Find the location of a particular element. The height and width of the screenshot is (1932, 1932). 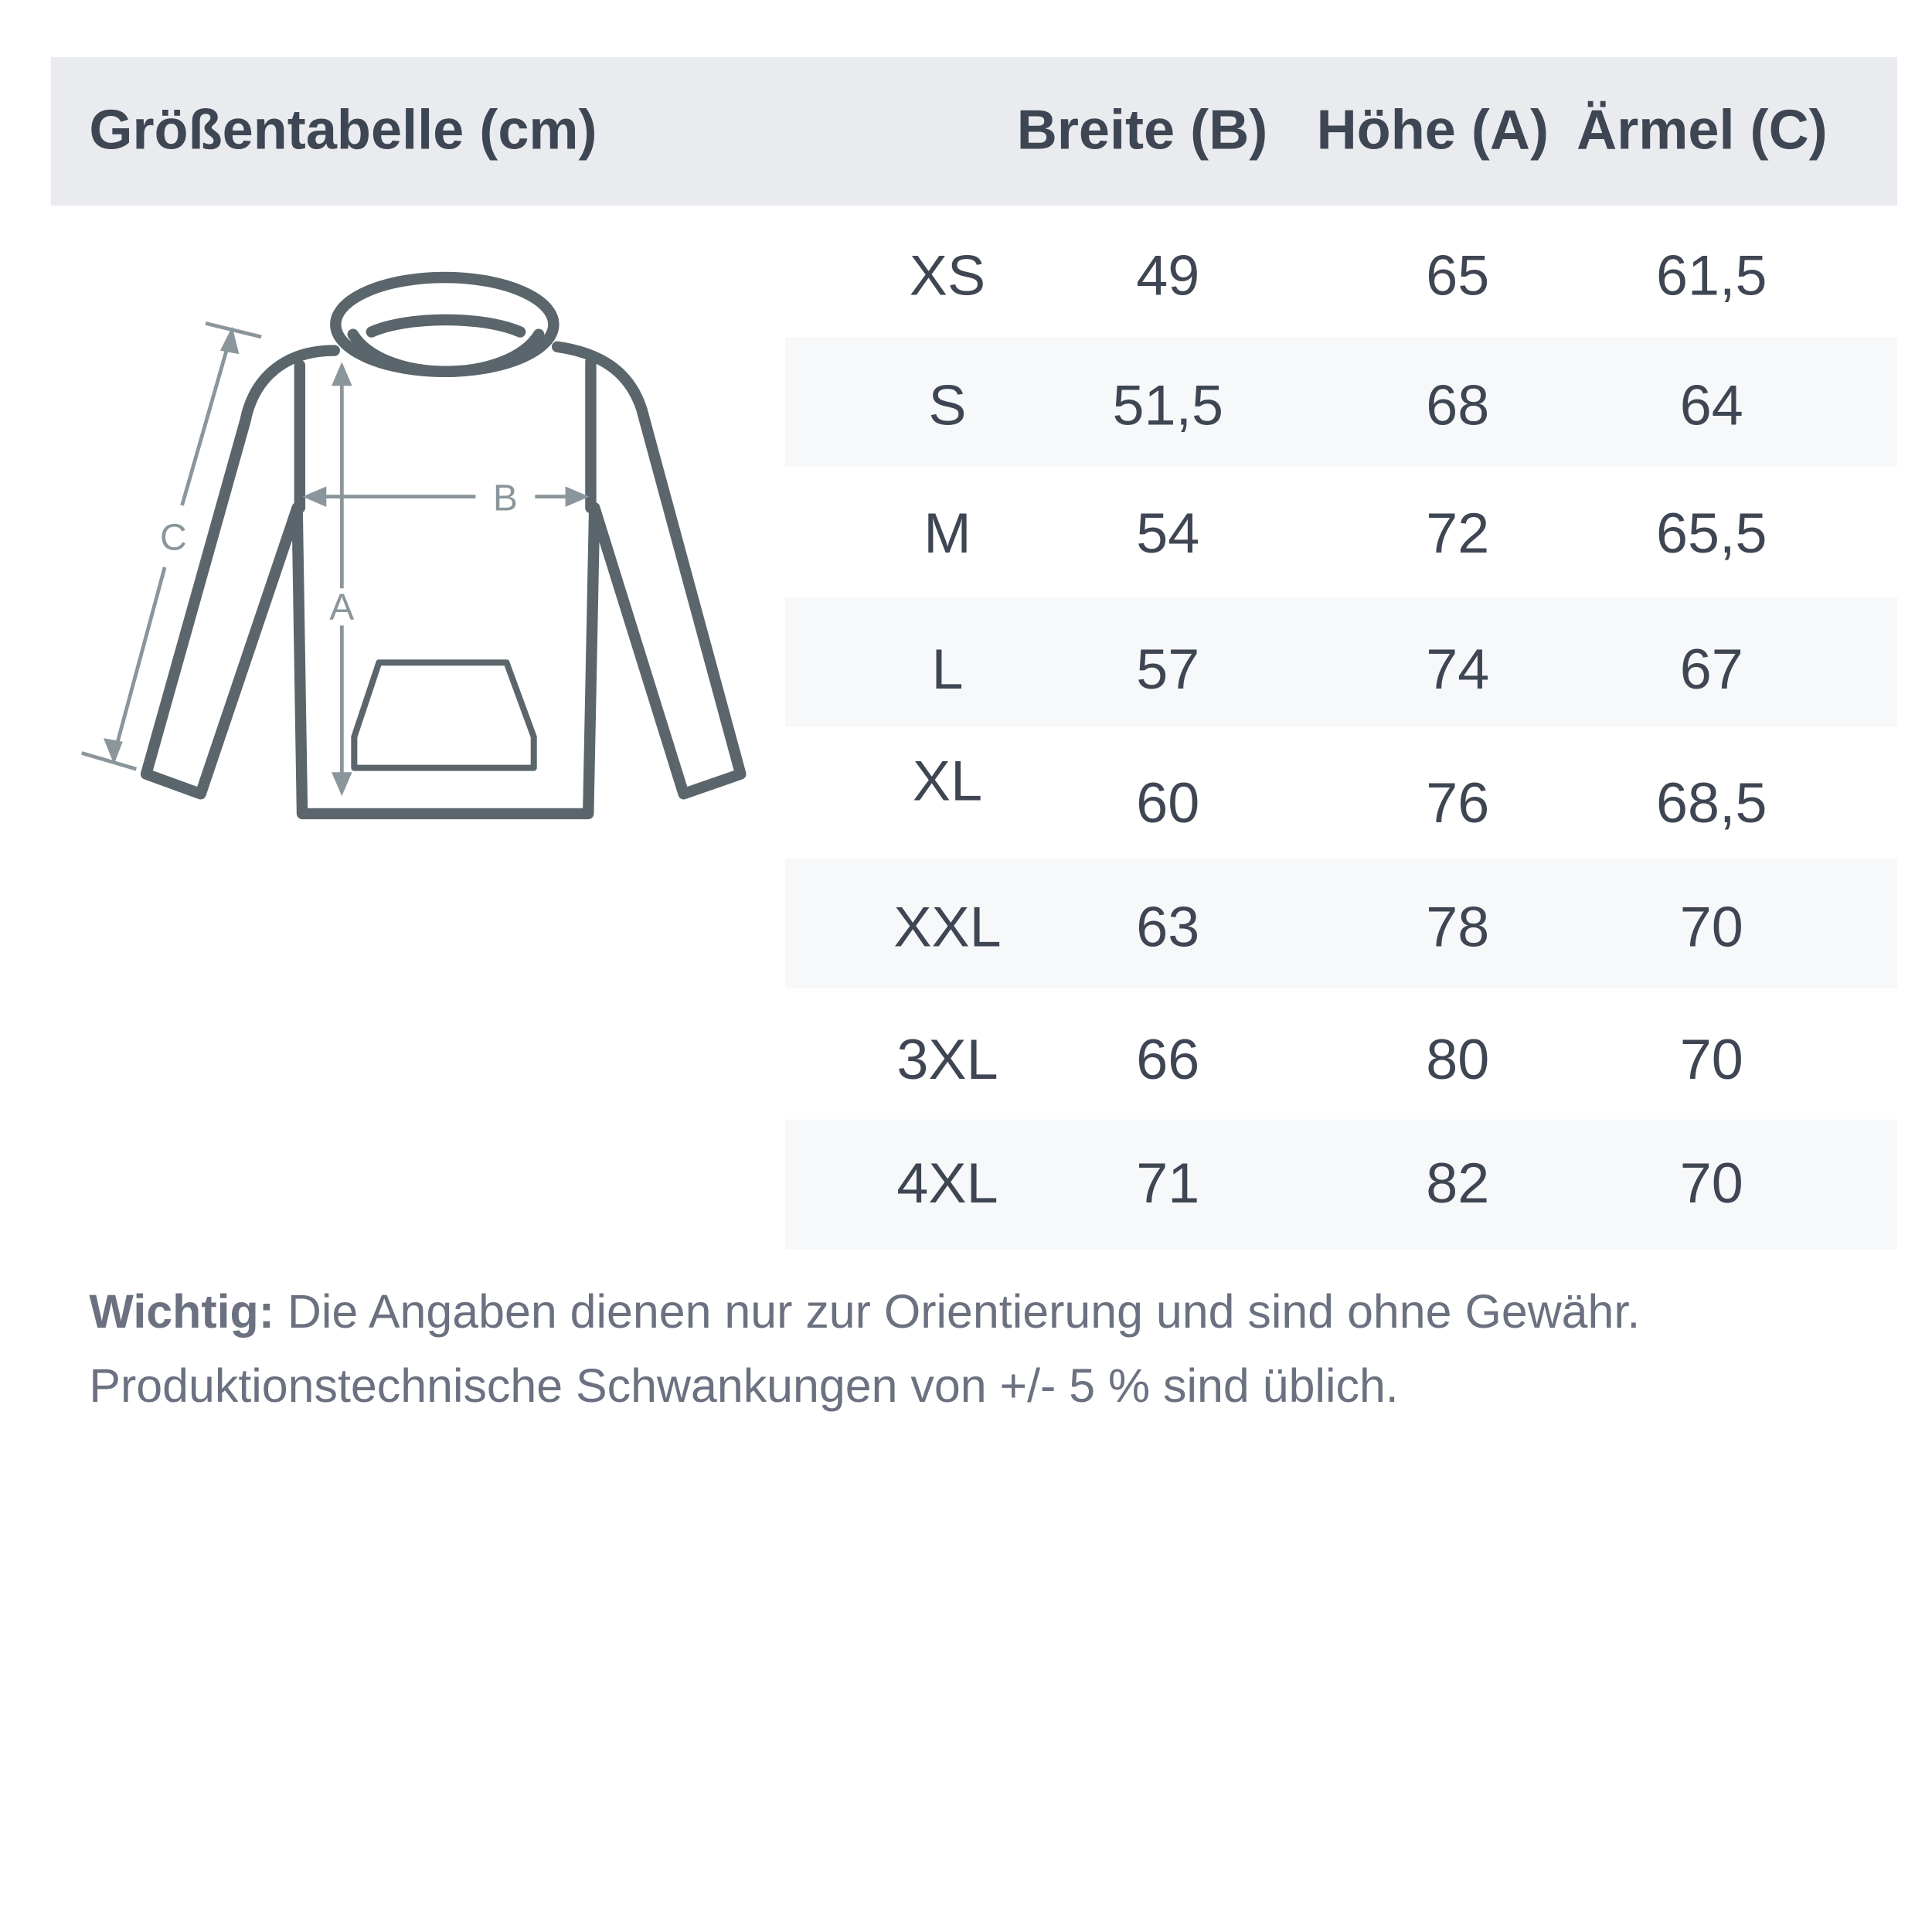

table-header is located at coordinates (974, 131).